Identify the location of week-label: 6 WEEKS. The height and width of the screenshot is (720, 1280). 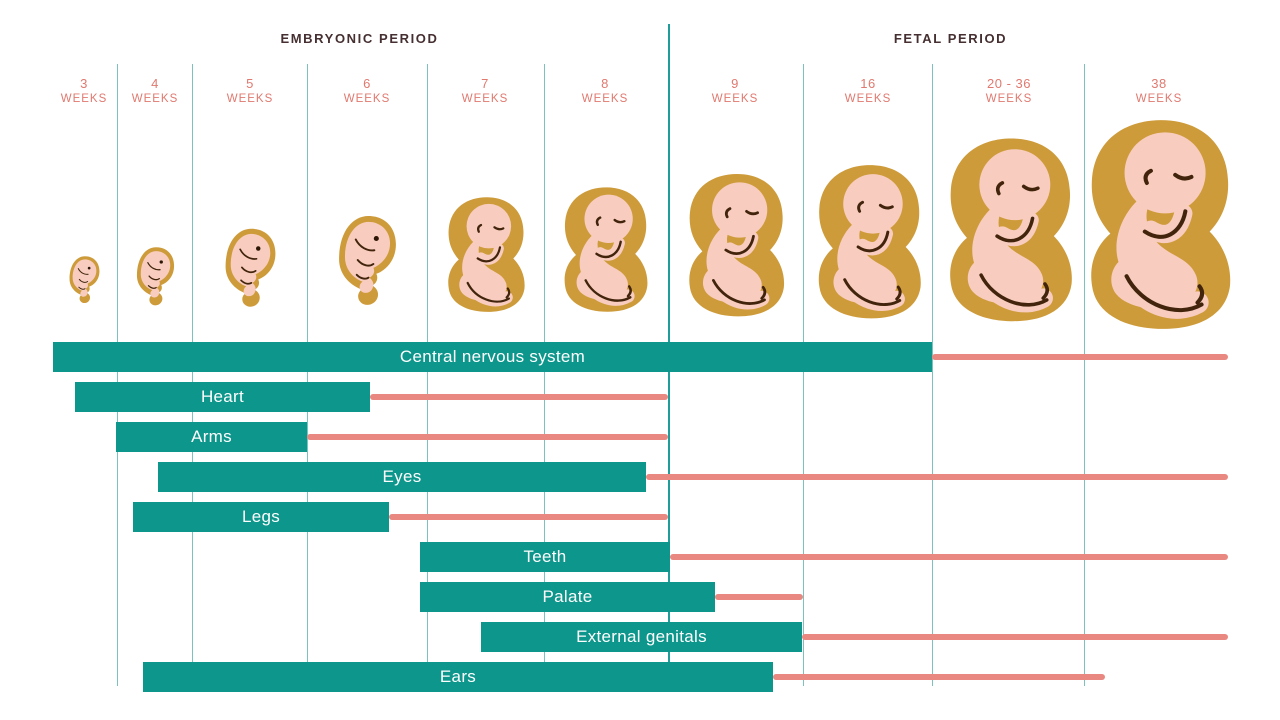
(367, 91).